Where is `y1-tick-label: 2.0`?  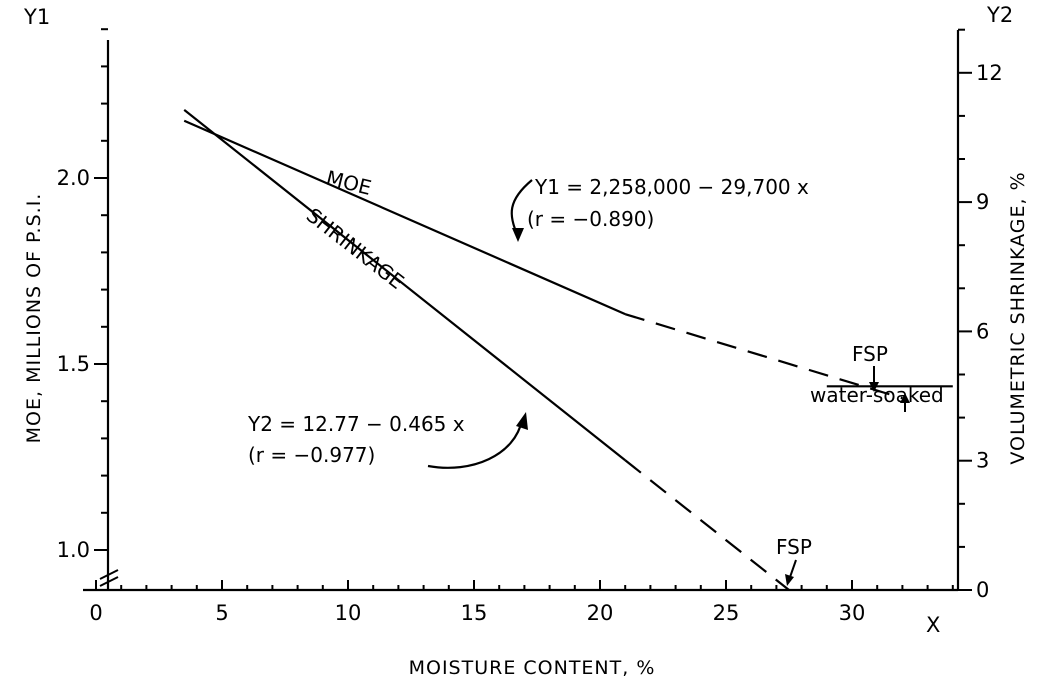
y1-tick-label: 2.0 is located at coordinates (73, 178).